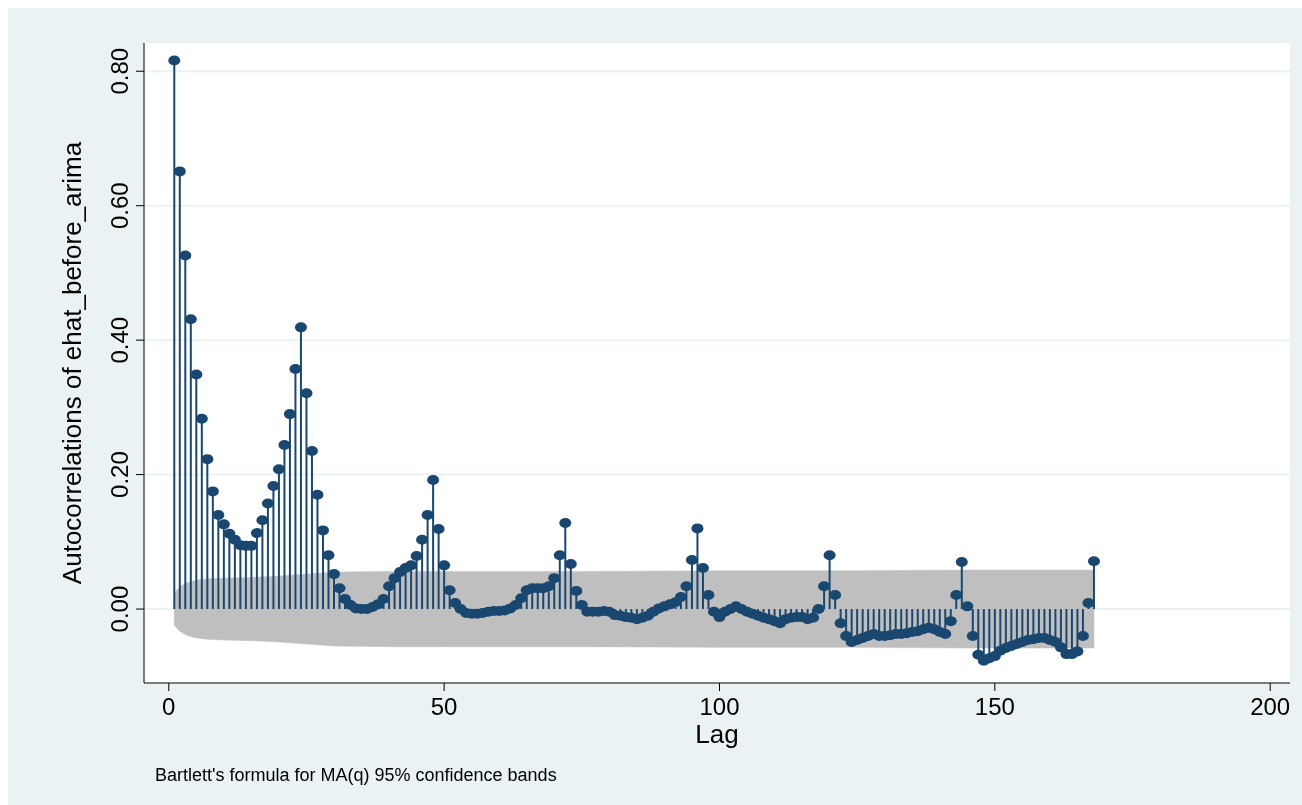 The height and width of the screenshot is (805, 1302). I want to click on x-axis-title: Lag, so click(717, 734).